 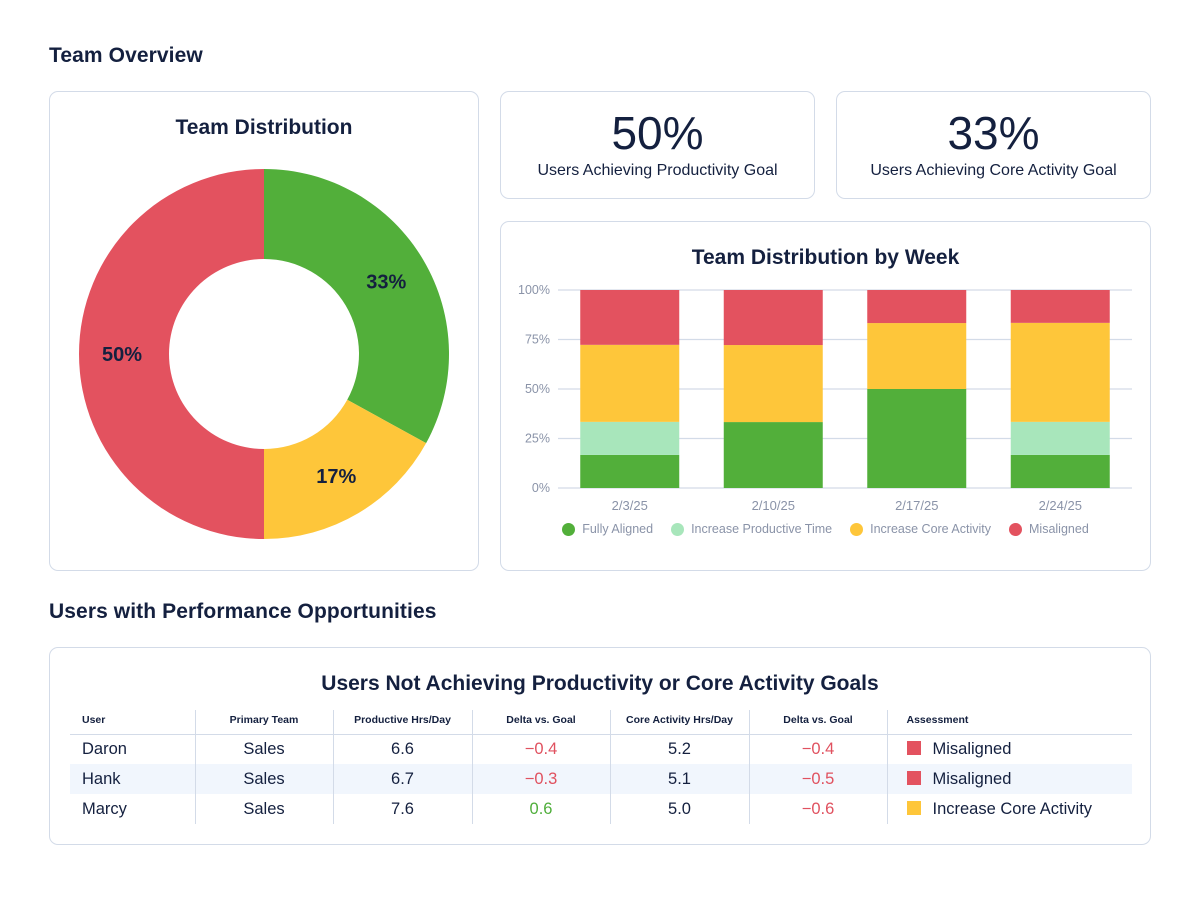 I want to click on core-activity-hrs: 5.2, so click(x=679, y=749).